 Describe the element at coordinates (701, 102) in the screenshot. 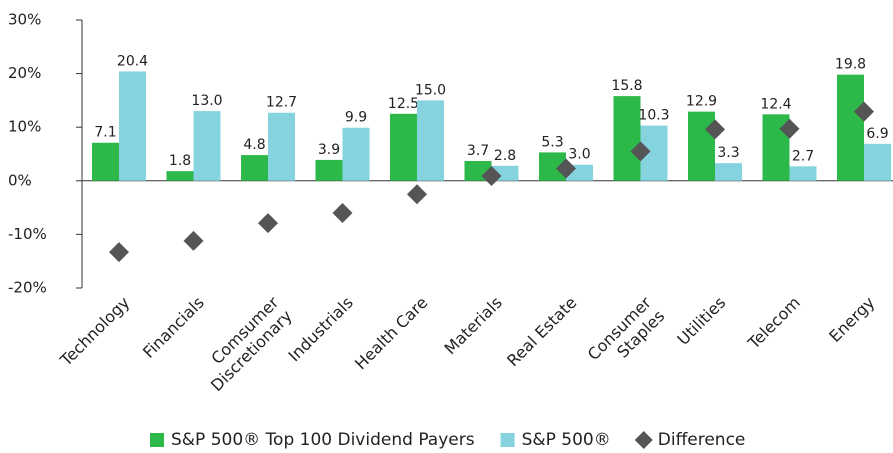

I see `value-label: 12.9` at that location.